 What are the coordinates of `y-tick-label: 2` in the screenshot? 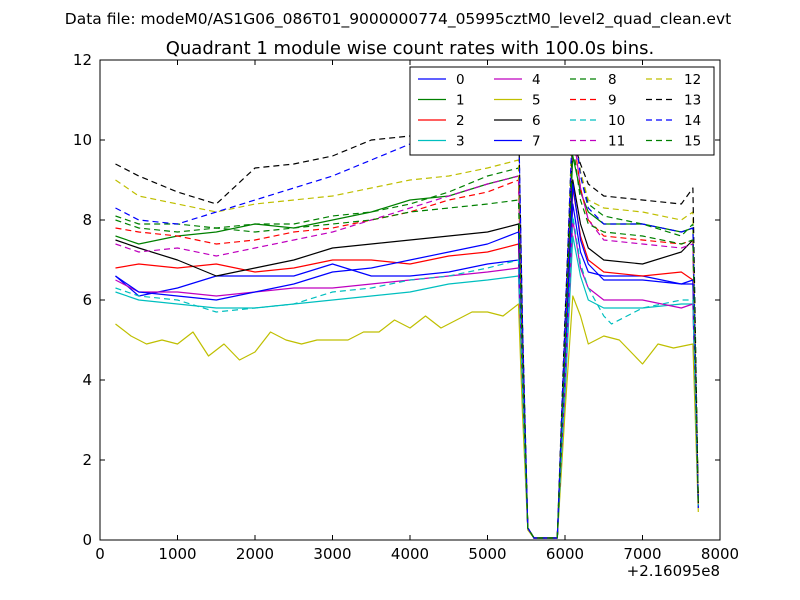 It's located at (87, 460).